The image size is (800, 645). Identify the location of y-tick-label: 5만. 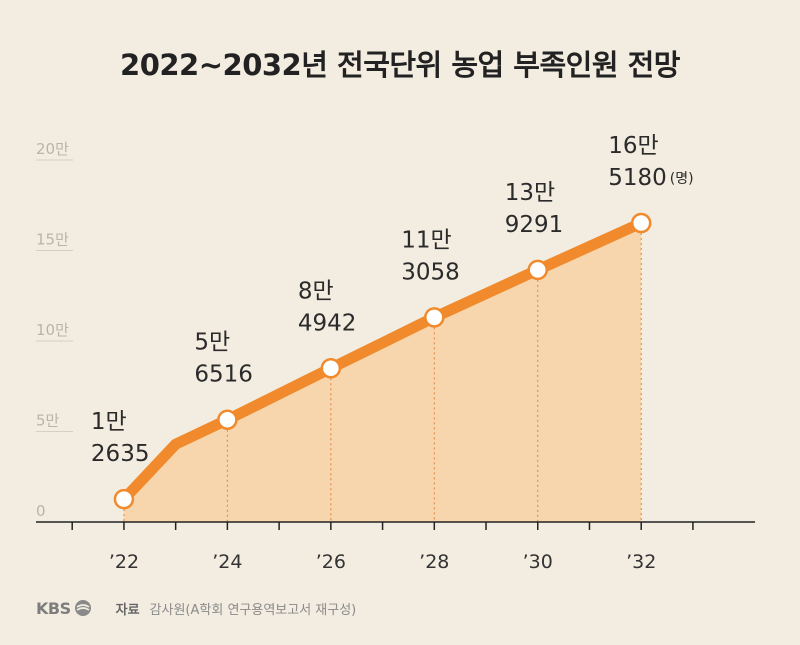
(48, 421).